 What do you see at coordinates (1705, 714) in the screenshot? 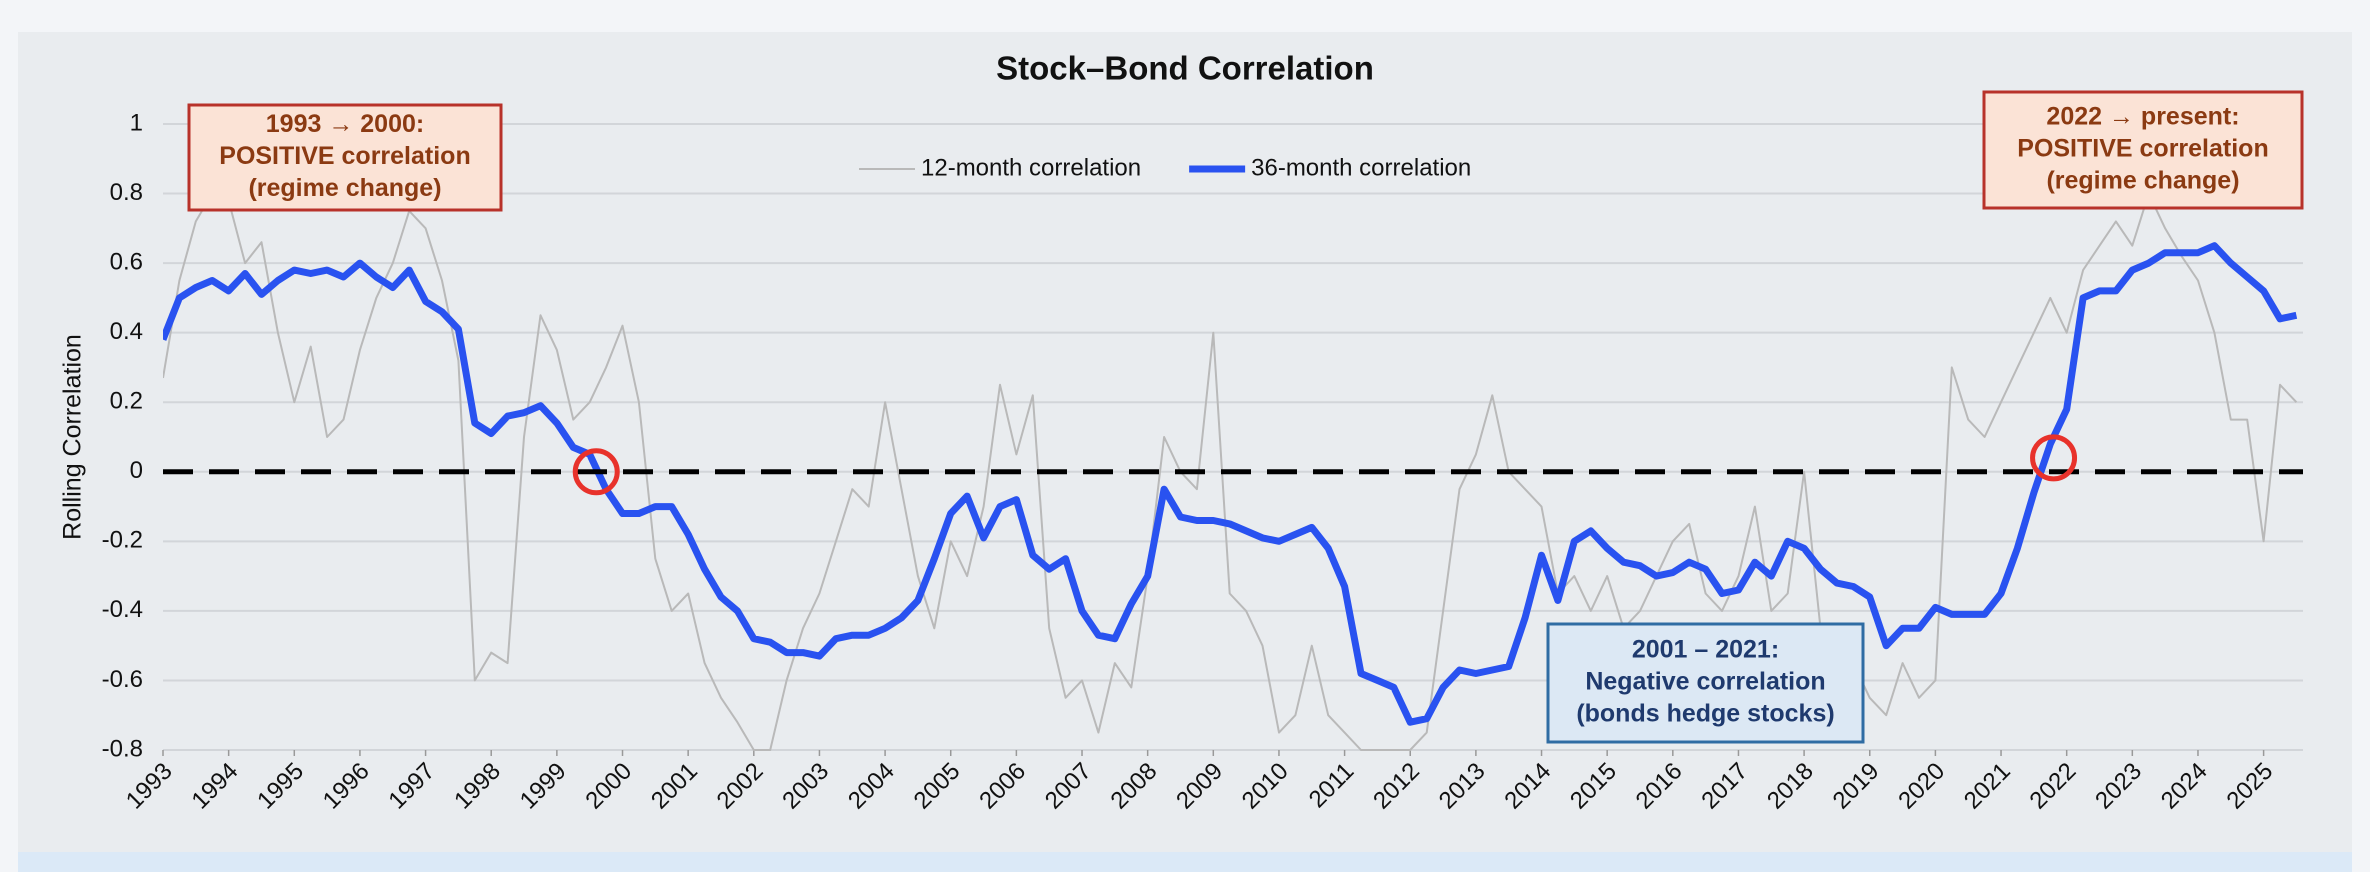
I see `annotation-text: (bonds hedge stocks)` at bounding box center [1705, 714].